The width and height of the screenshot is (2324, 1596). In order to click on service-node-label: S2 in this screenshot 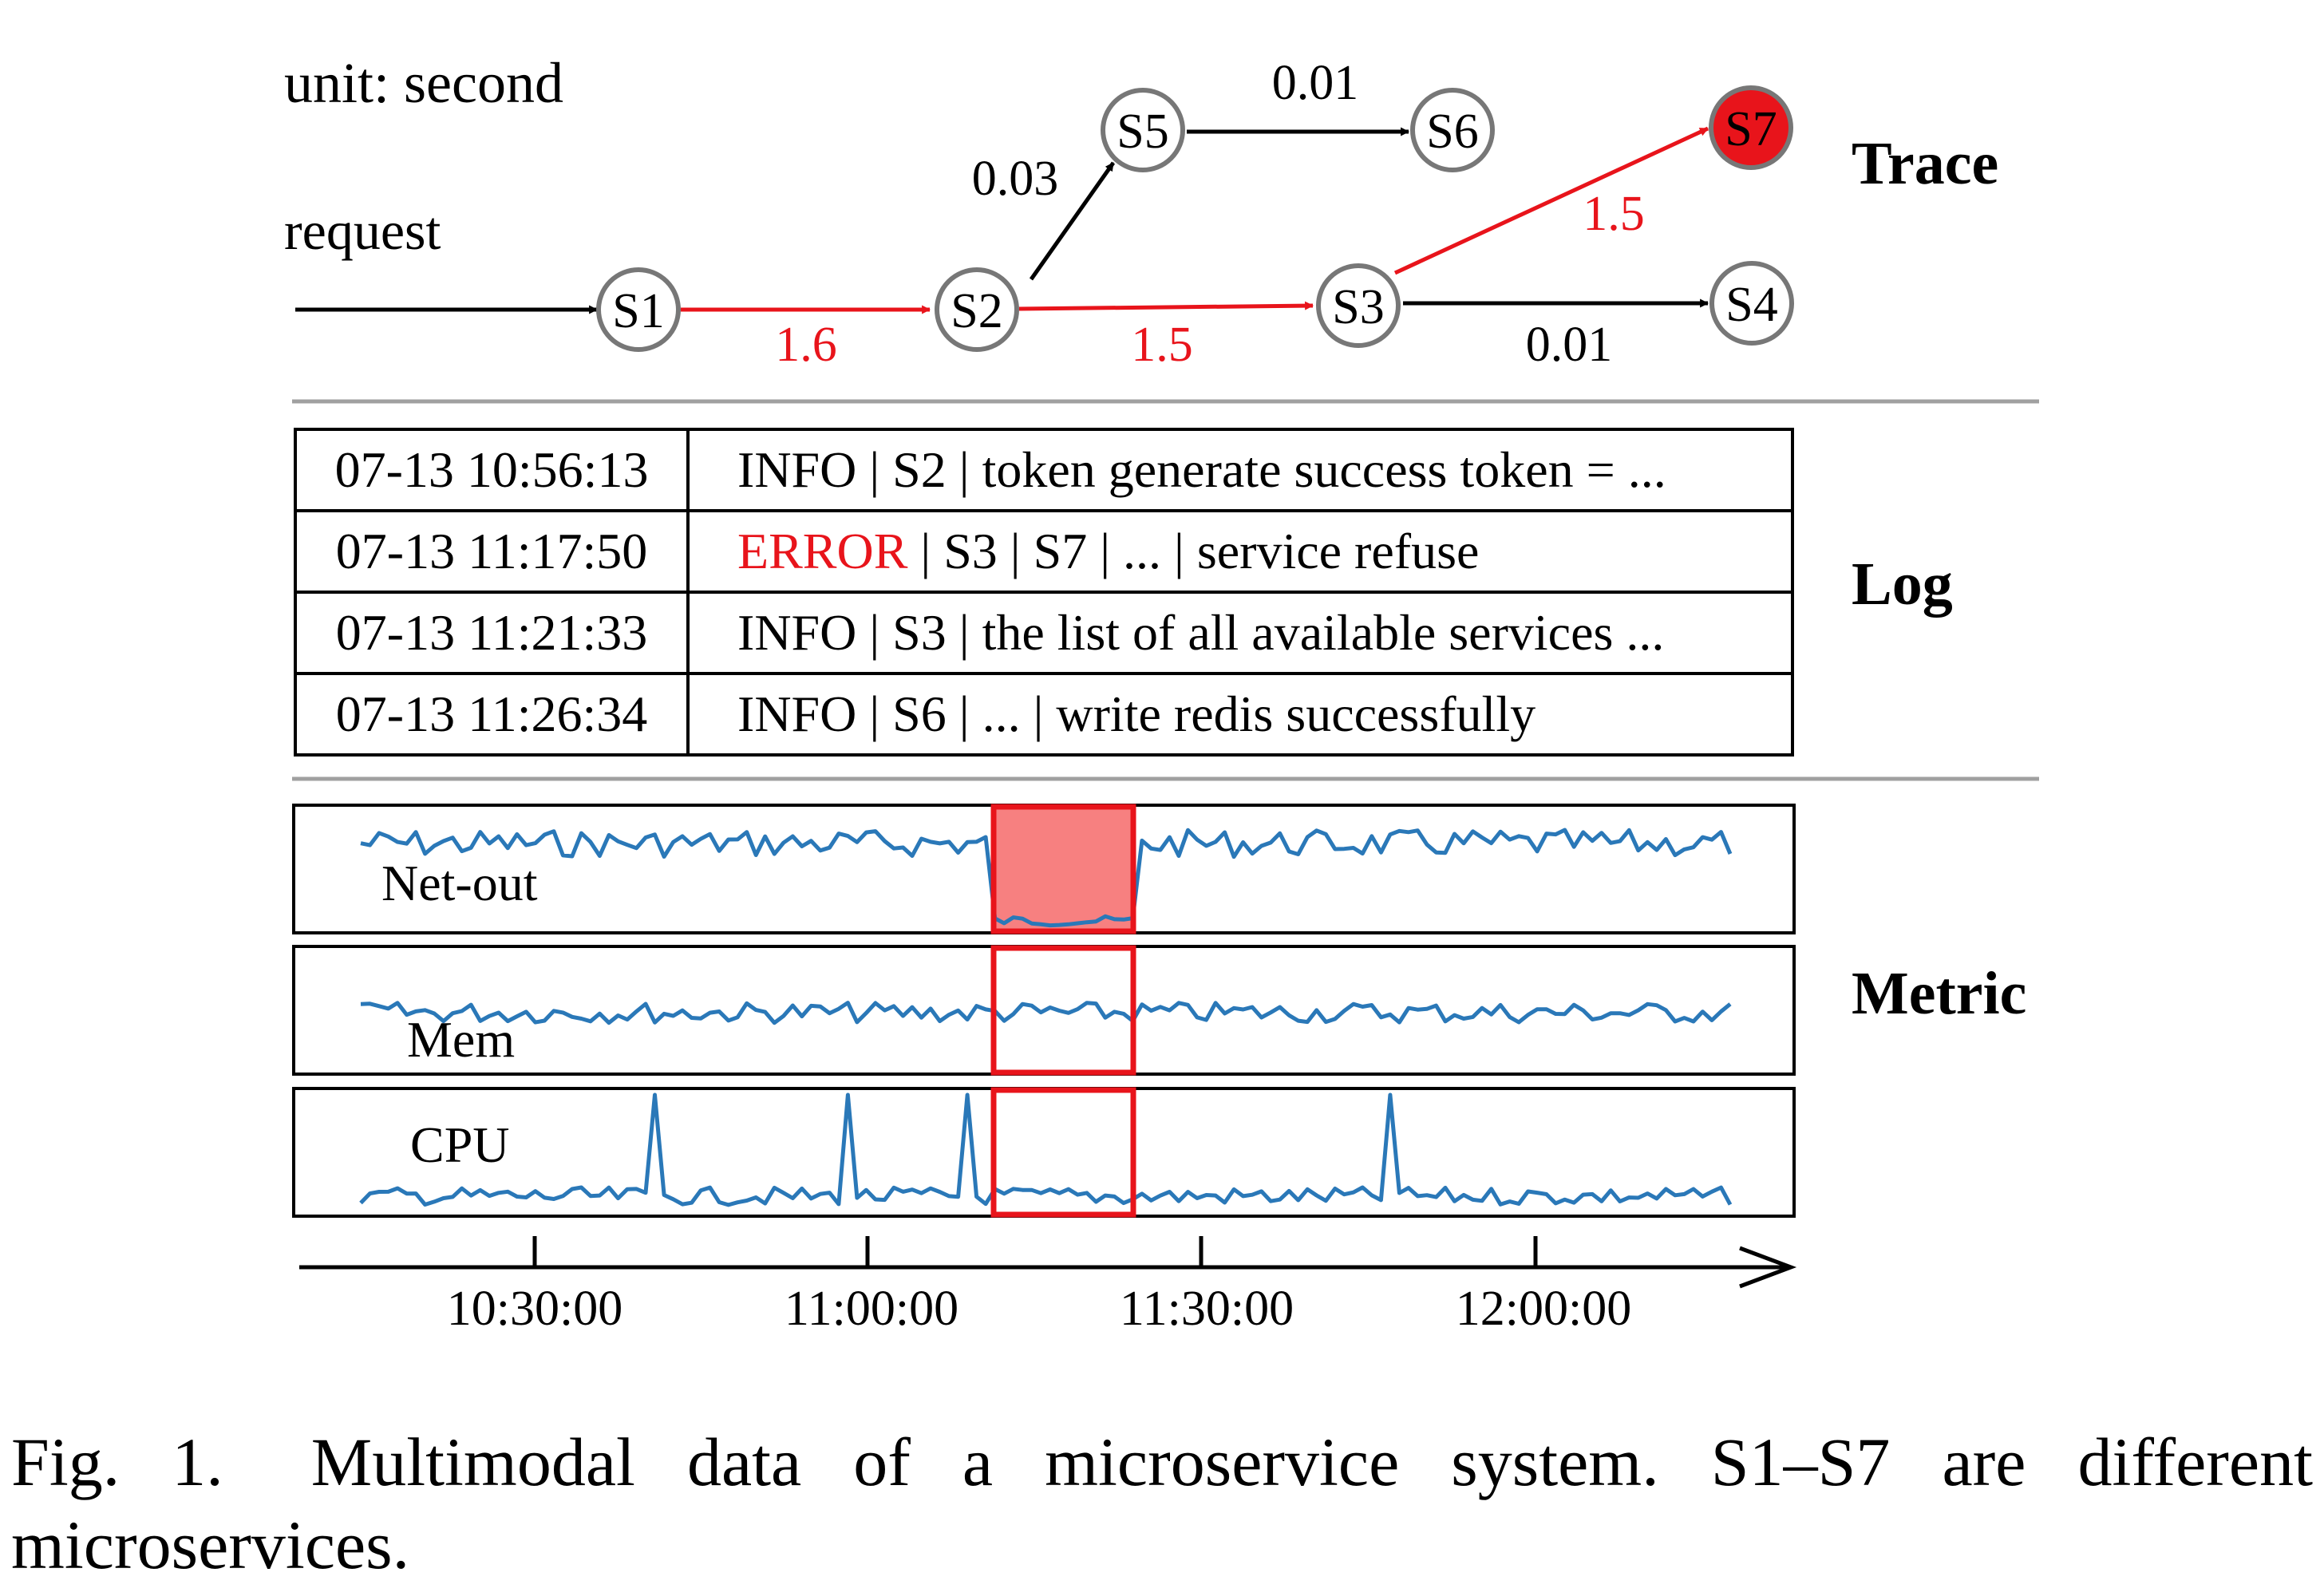, I will do `click(977, 311)`.